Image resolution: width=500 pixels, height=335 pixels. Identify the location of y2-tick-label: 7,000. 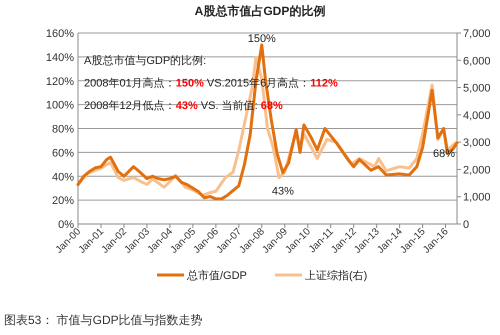
(477, 34).